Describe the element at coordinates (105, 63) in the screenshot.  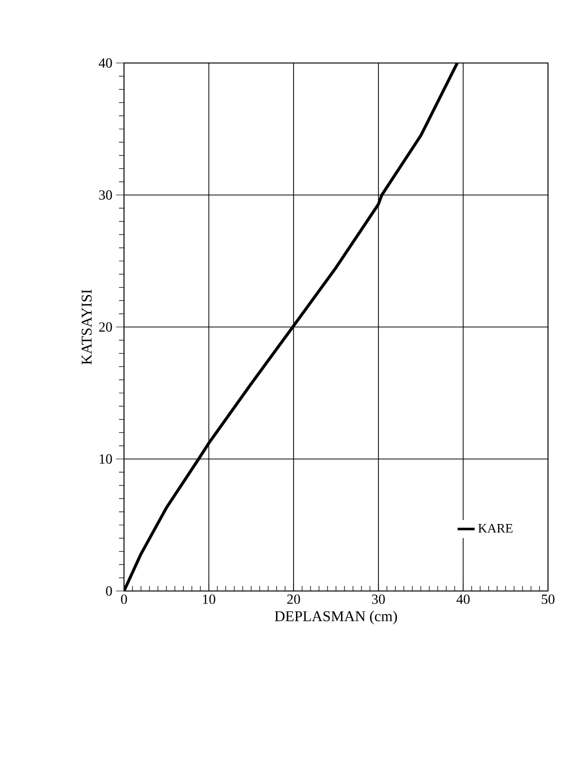
I see `y-tick-label: 40` at that location.